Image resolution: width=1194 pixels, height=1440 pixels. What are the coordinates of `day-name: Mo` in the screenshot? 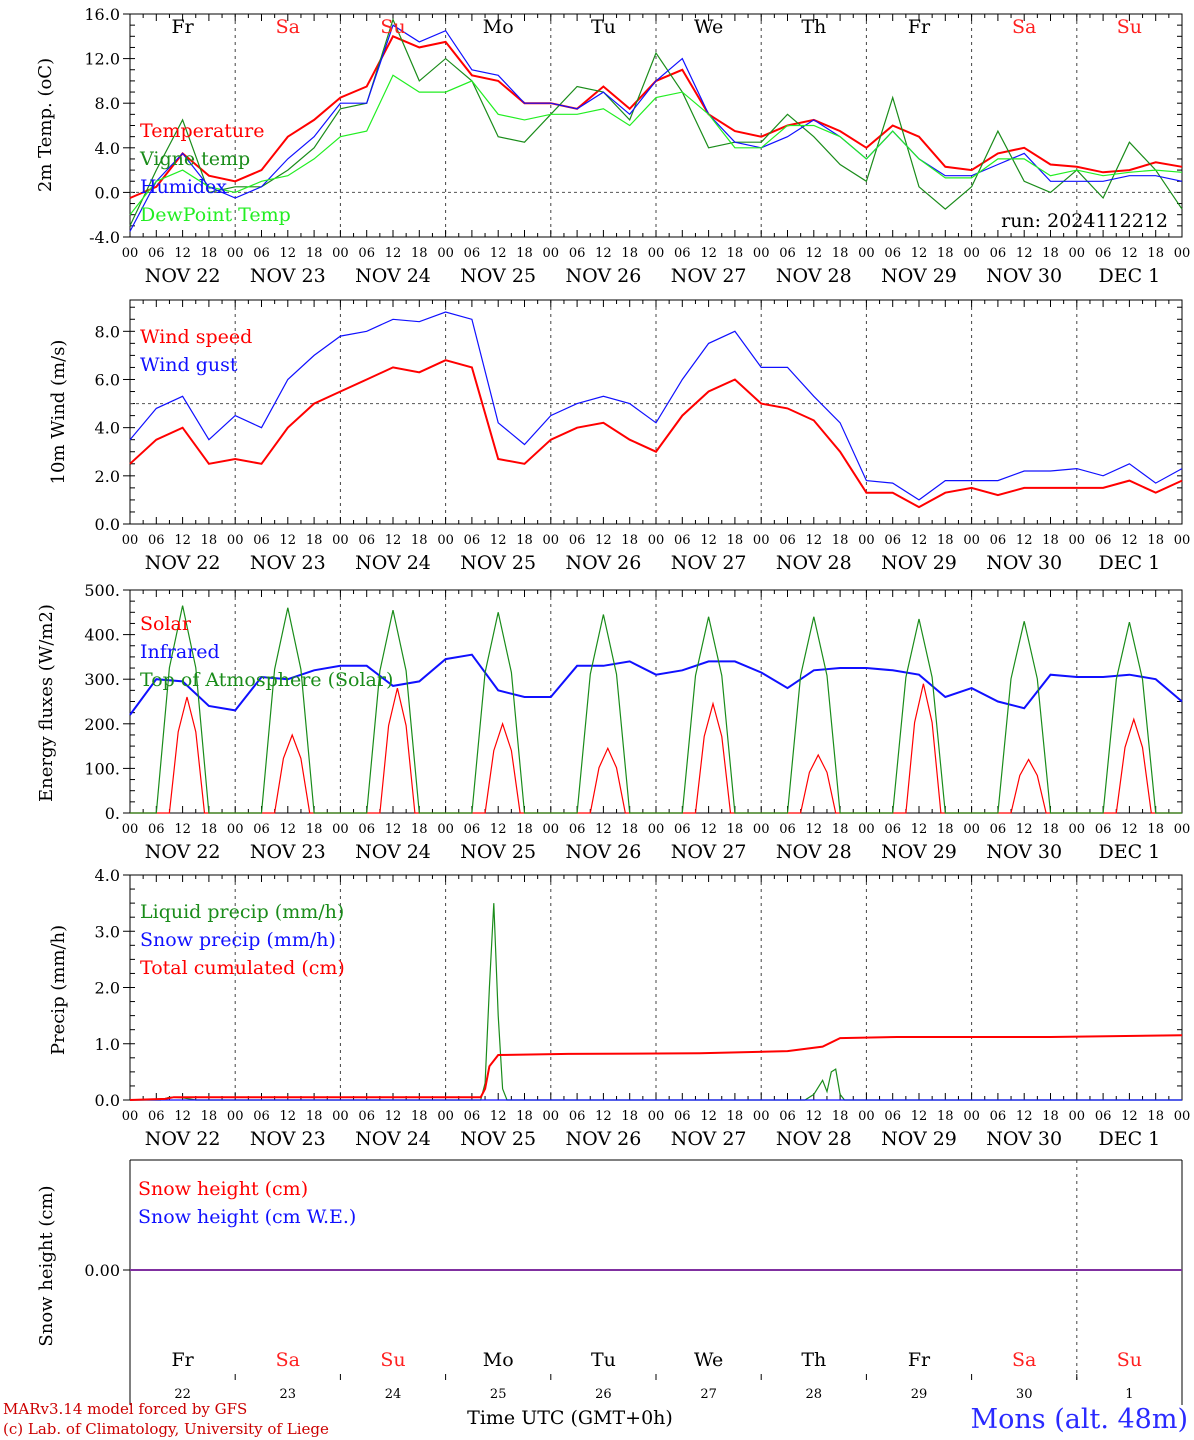 It's located at (498, 27).